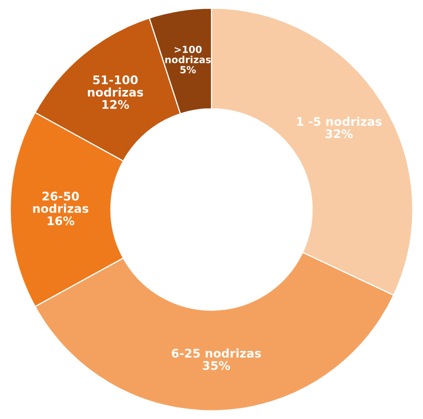 This screenshot has width=423, height=419. Describe the element at coordinates (188, 55) in the screenshot. I see `slice-label: >100 nodrizas` at that location.